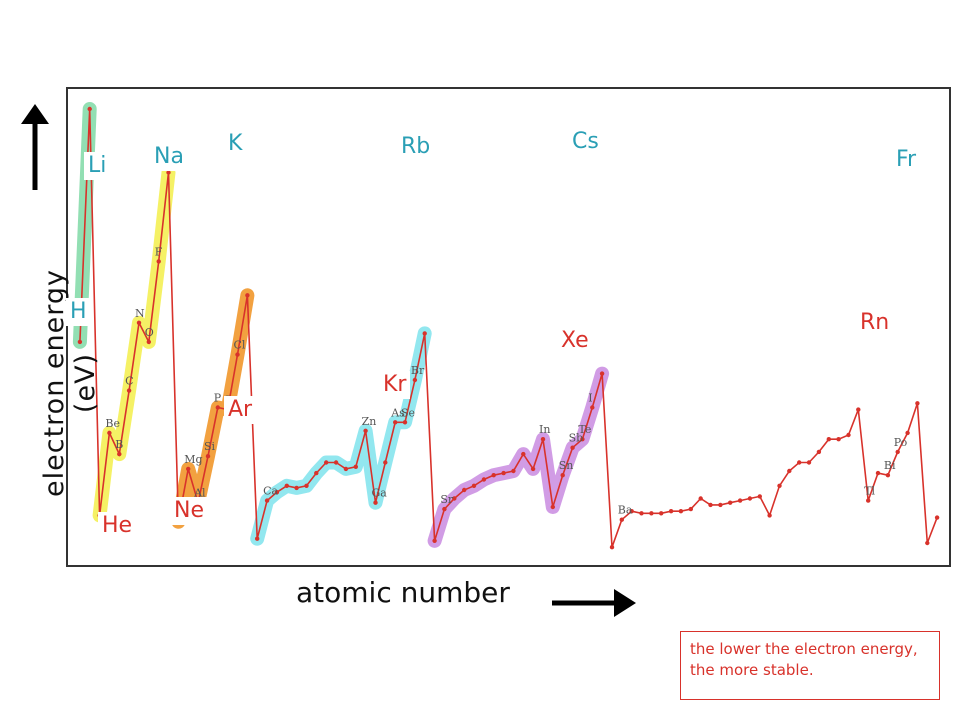 This screenshot has width=960, height=720. I want to click on y-axis-arrow, so click(35, 147).